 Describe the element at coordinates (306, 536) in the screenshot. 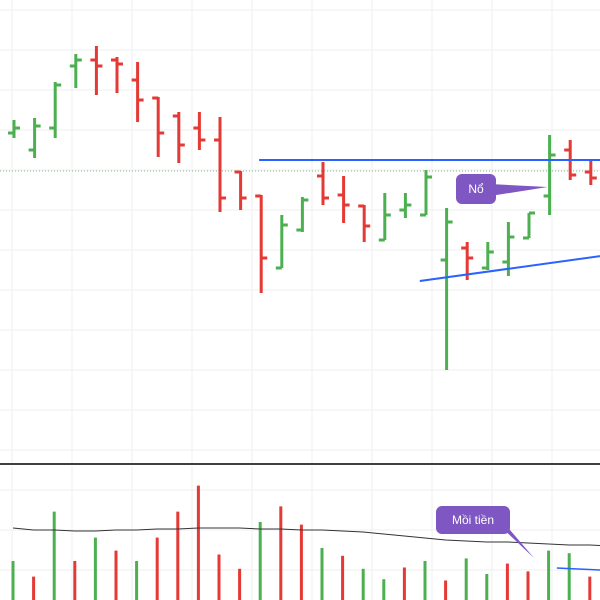

I see `volume-average-line` at that location.